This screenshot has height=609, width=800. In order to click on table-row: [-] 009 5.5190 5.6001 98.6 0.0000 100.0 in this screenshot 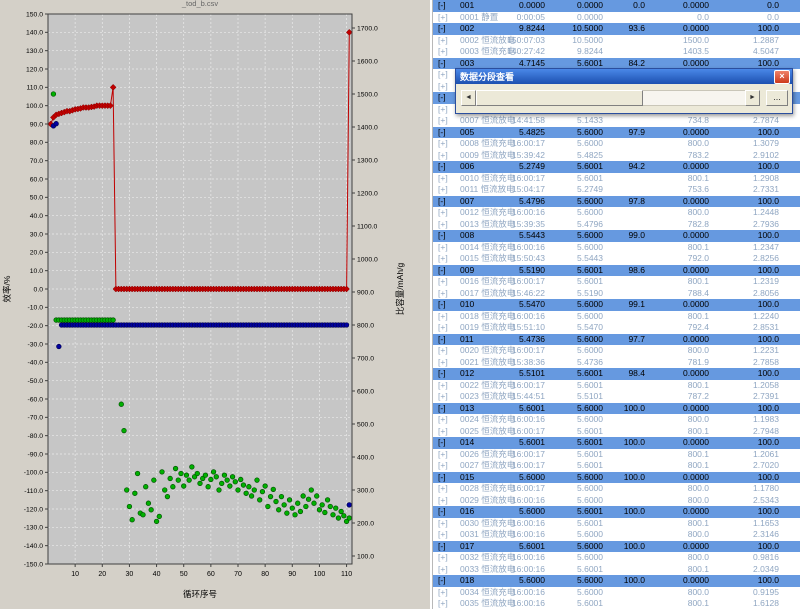, I will do `click(616, 270)`.